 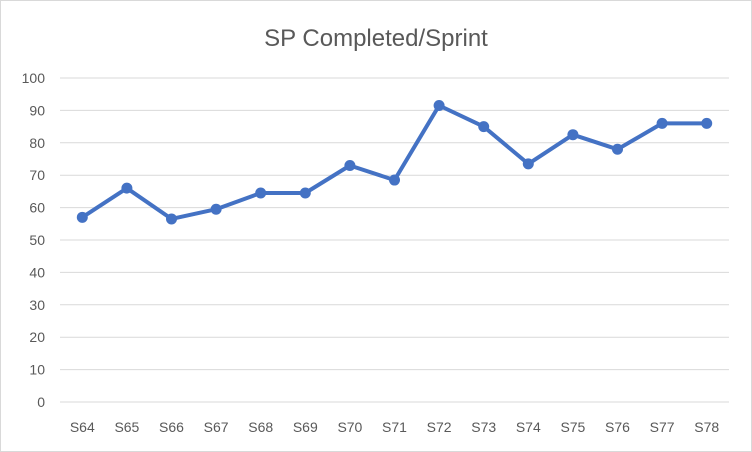 What do you see at coordinates (349, 427) in the screenshot?
I see `x-tick-label: S70` at bounding box center [349, 427].